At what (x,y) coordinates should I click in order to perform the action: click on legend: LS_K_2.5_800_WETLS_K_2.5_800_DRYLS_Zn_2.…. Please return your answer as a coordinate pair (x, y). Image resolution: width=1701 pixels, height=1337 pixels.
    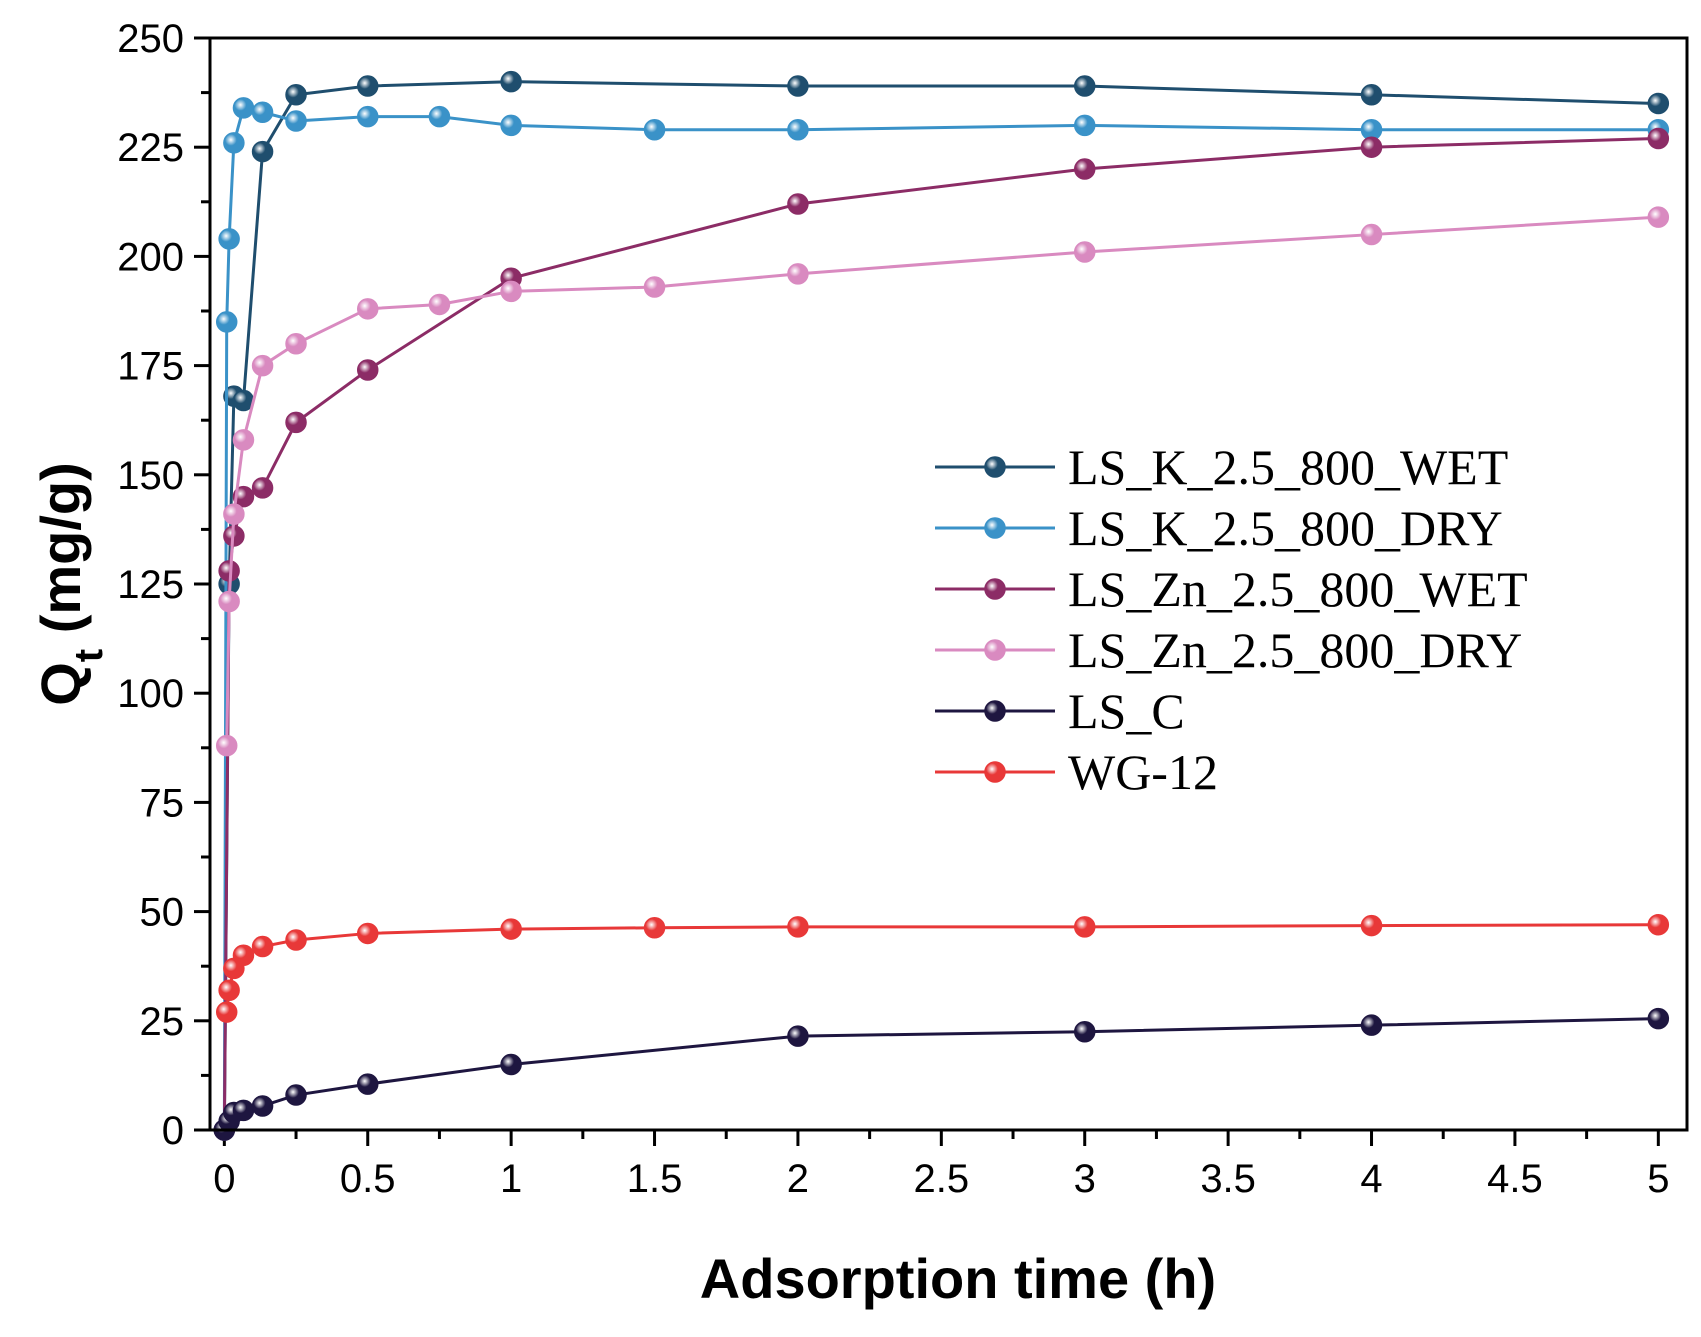
    Looking at the image, I should click on (1231, 619).